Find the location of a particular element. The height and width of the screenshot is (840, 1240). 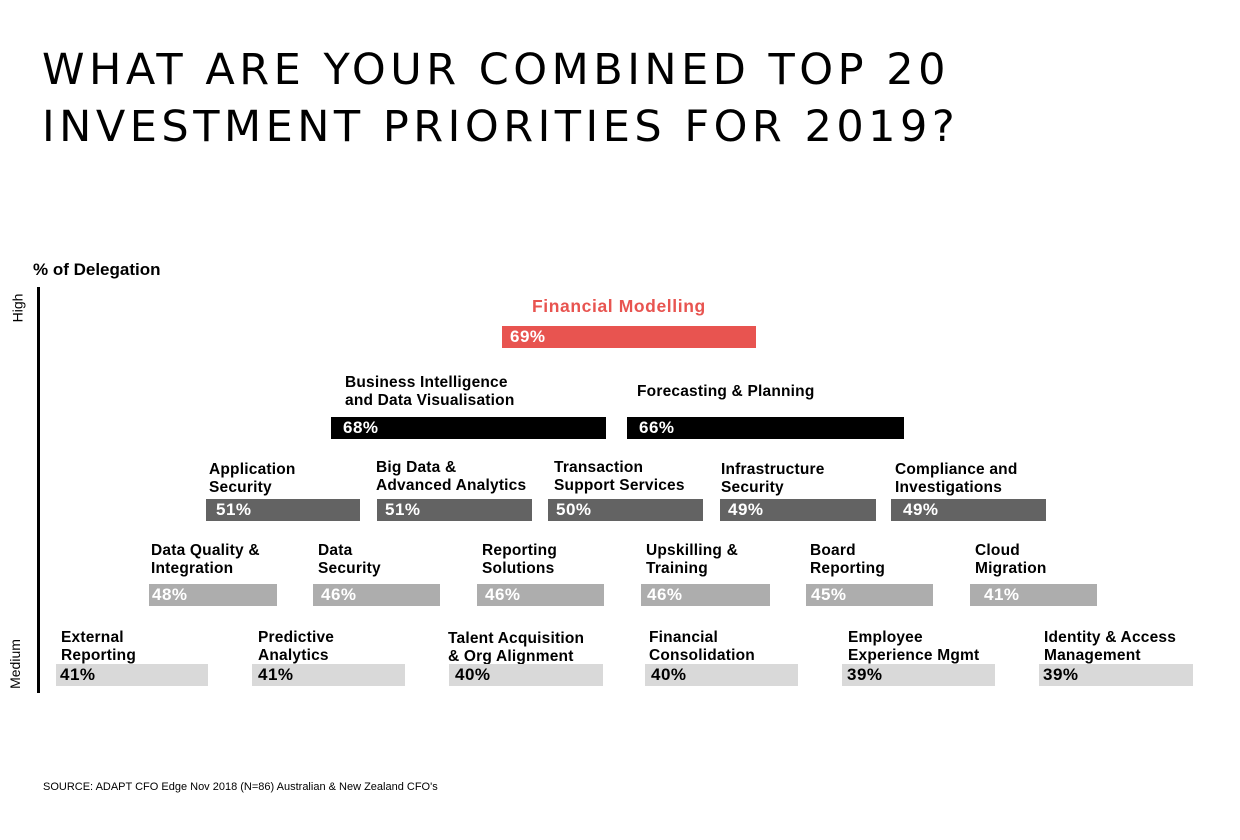

bar-transaction-support-services is located at coordinates (625, 510).